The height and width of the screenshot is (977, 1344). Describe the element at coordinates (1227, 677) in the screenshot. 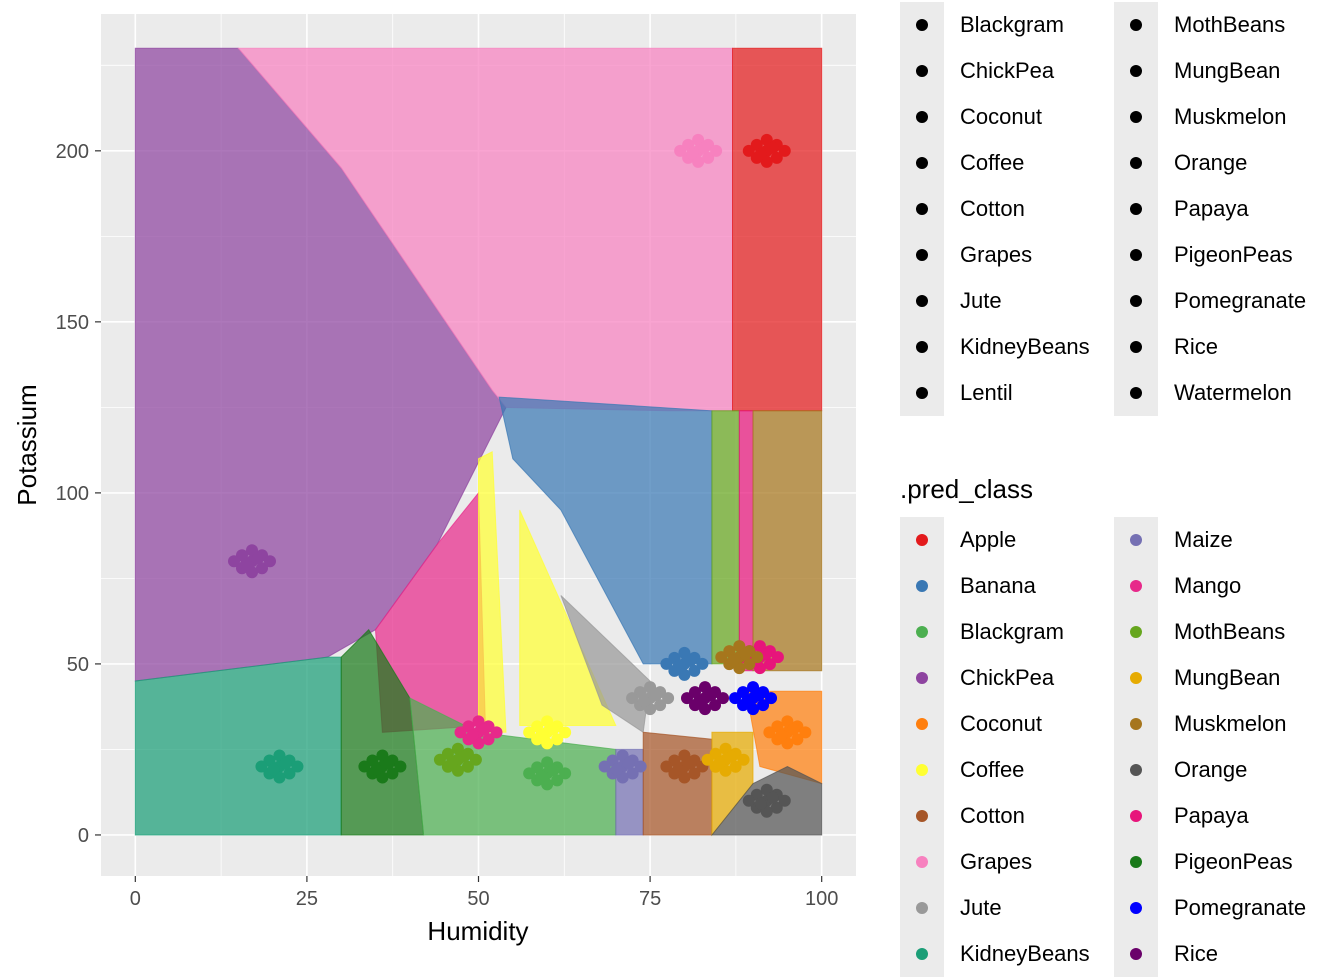

I see `legend-label: MungBean` at that location.